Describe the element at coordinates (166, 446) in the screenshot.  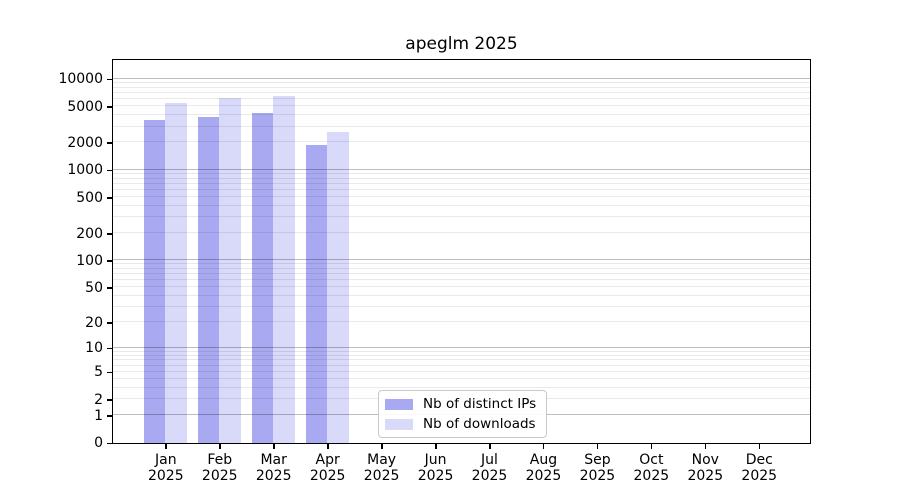
I see `x-tick-jan` at that location.